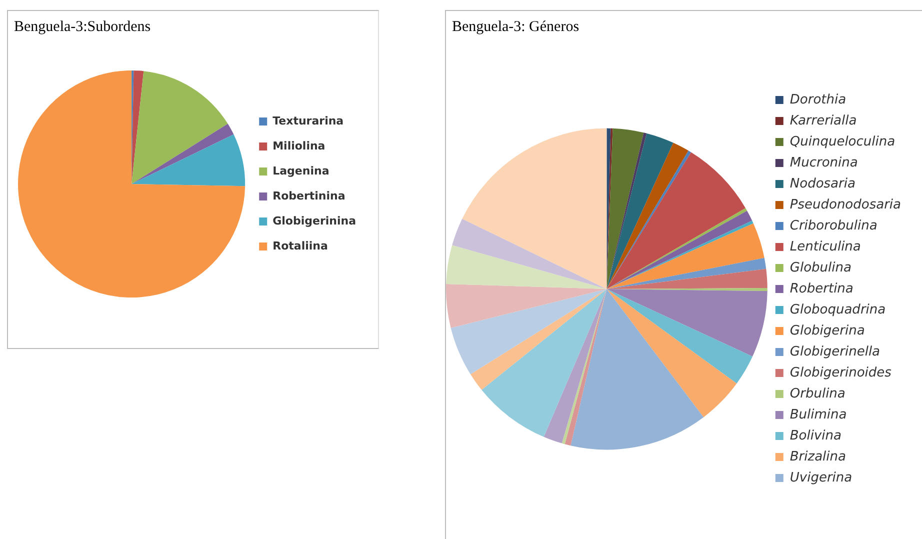 This screenshot has height=539, width=922. Describe the element at coordinates (818, 100) in the screenshot. I see `legend-label: Dorothia` at that location.